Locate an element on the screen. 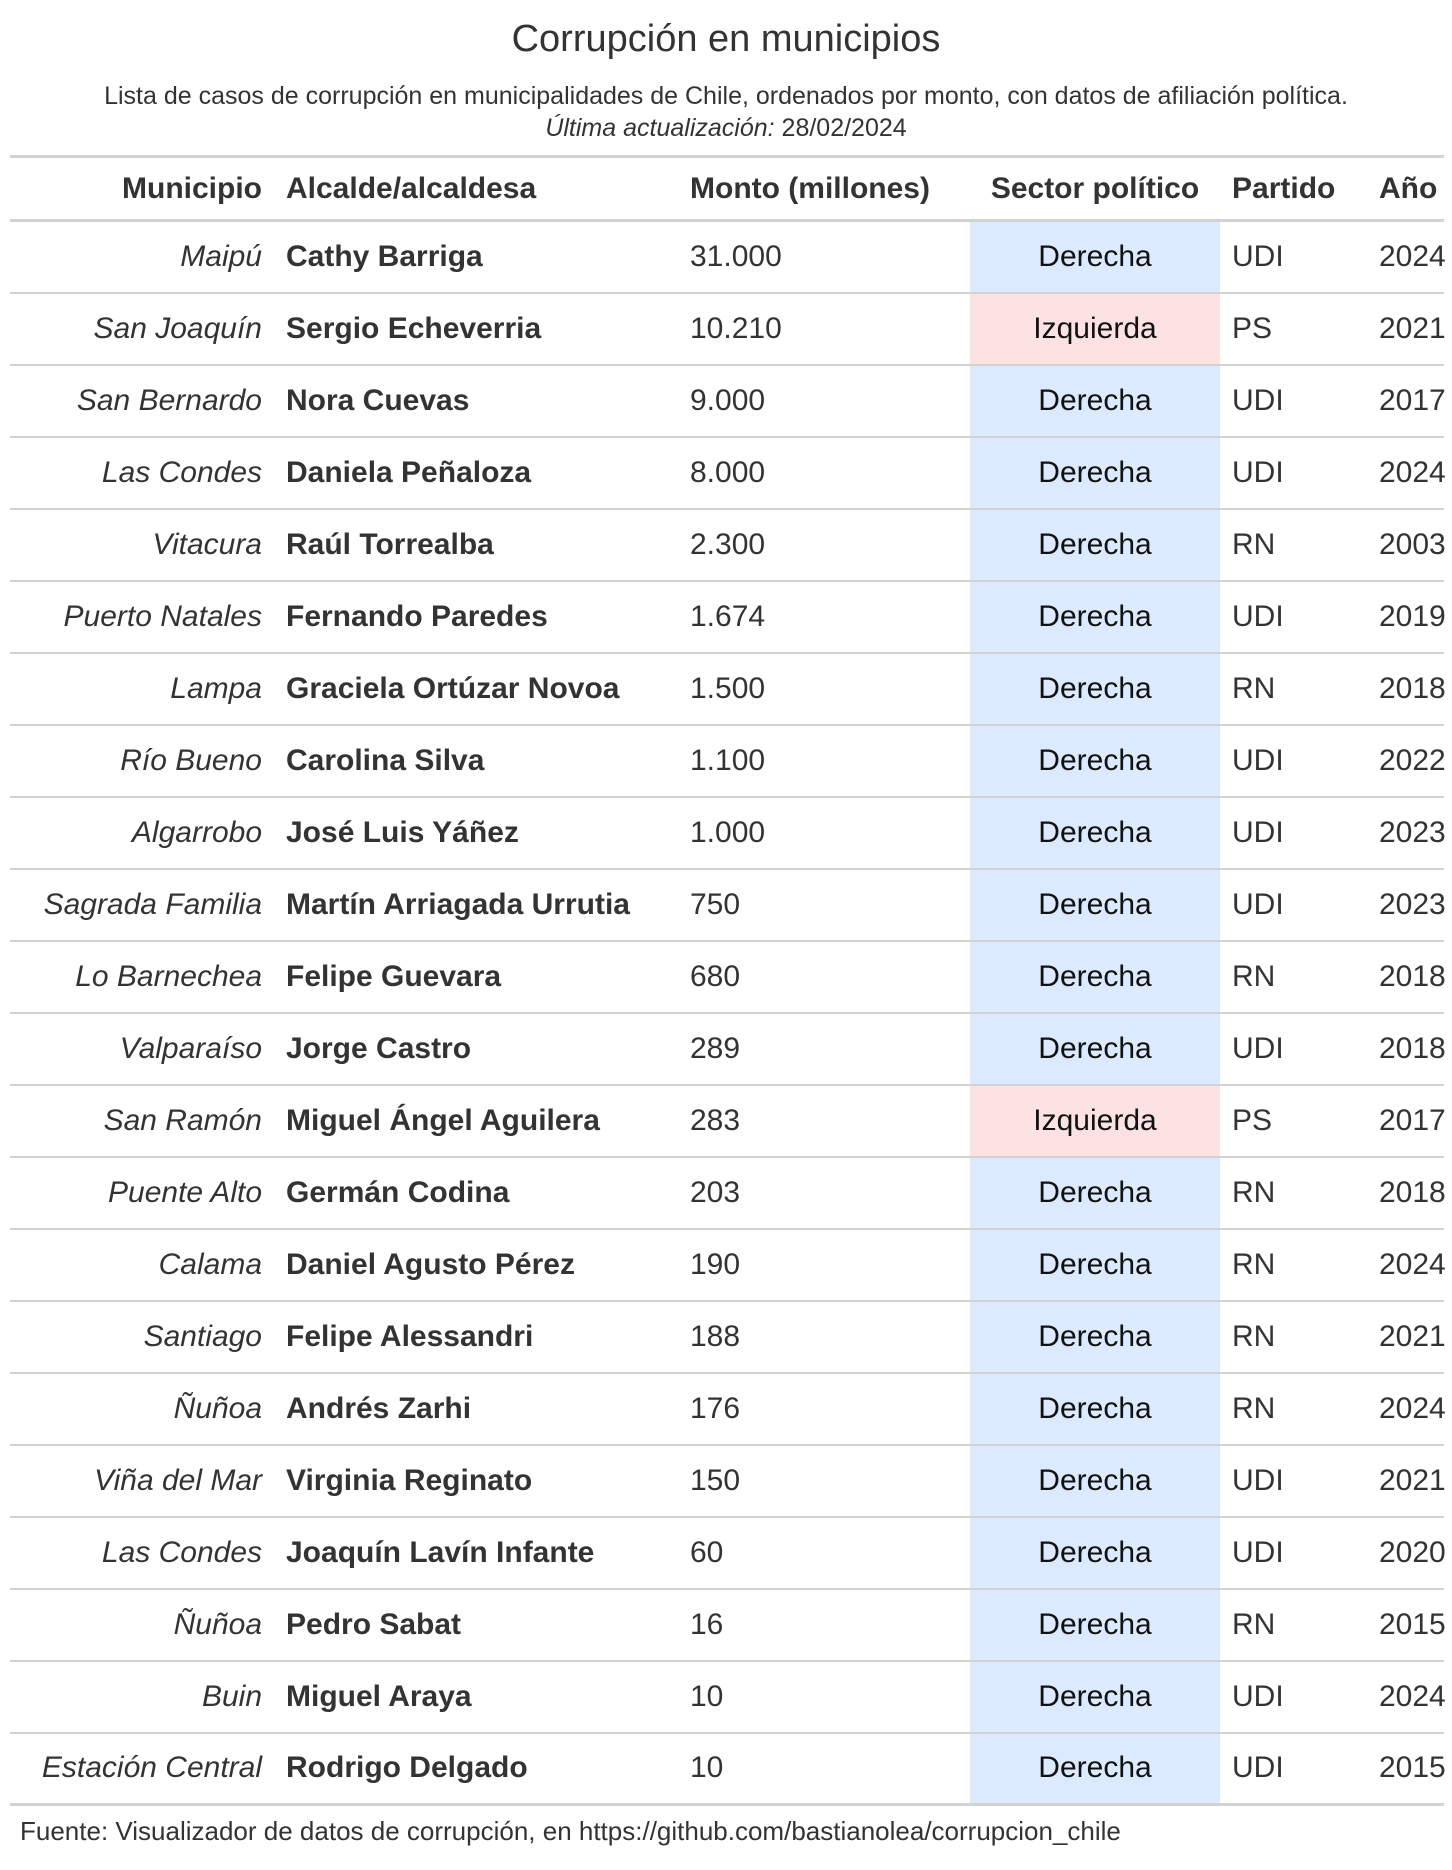 This screenshot has height=1870, width=1452. table-row: Maipú Cathy Barriga 31.000 Derecha UDI 2024 is located at coordinates (728, 256).